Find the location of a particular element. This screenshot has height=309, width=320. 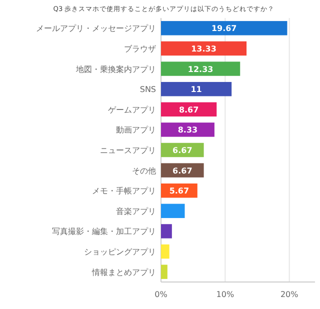

y-tick-label: メールアプリ・メッセージアプリ is located at coordinates (96, 29).